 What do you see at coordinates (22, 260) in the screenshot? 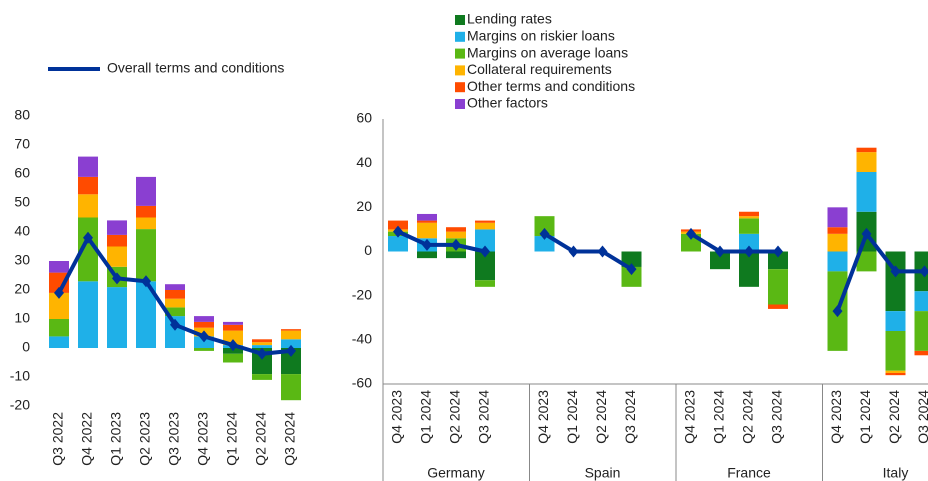
I see `y-tick-label: 30` at bounding box center [22, 260].